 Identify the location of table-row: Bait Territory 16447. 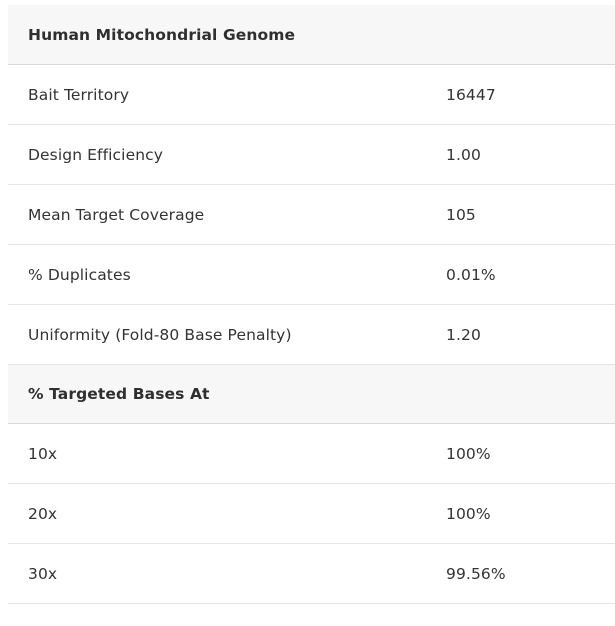
(311, 95).